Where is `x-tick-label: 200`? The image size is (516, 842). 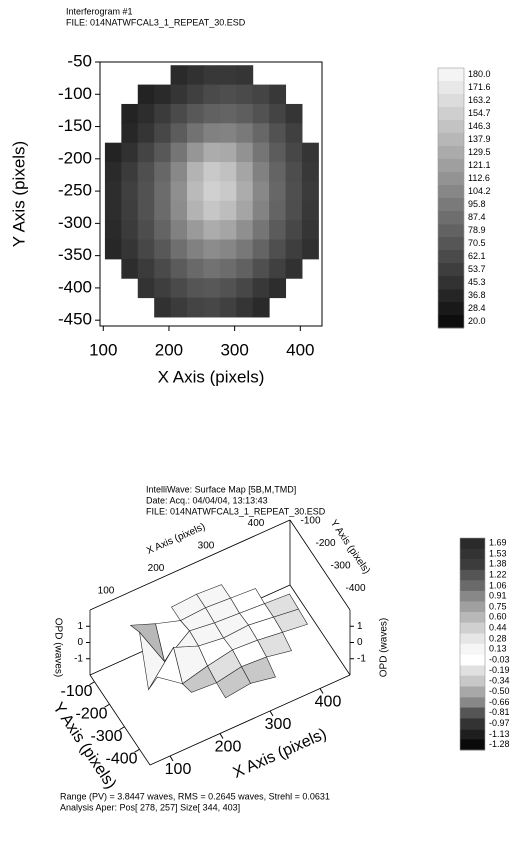
x-tick-label: 200 is located at coordinates (228, 747).